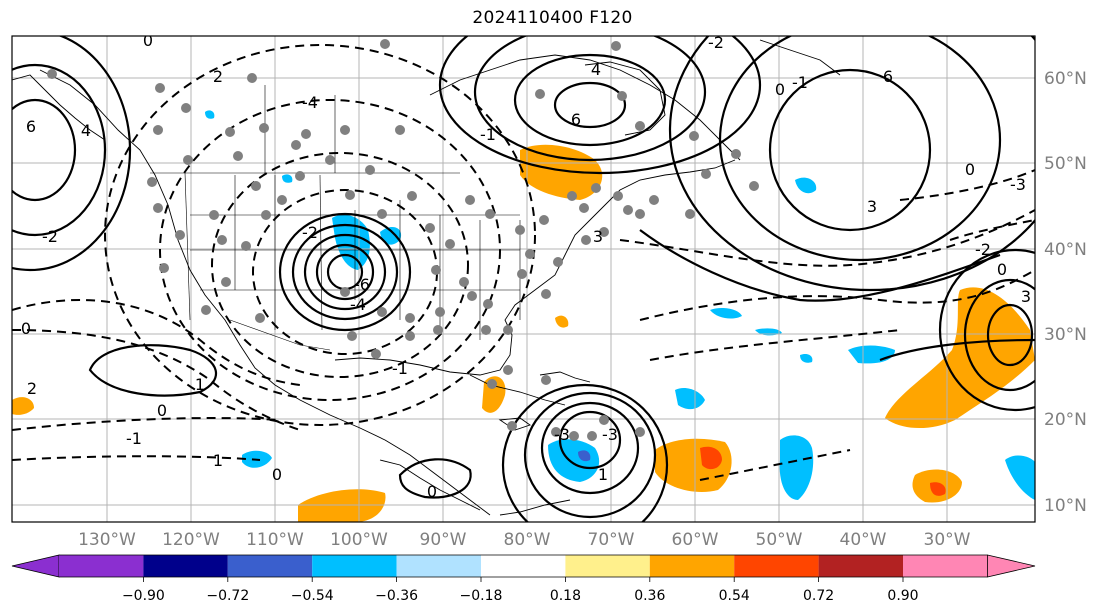  What do you see at coordinates (600, 105) in the screenshot?
I see `ne-high-rings` at bounding box center [600, 105].